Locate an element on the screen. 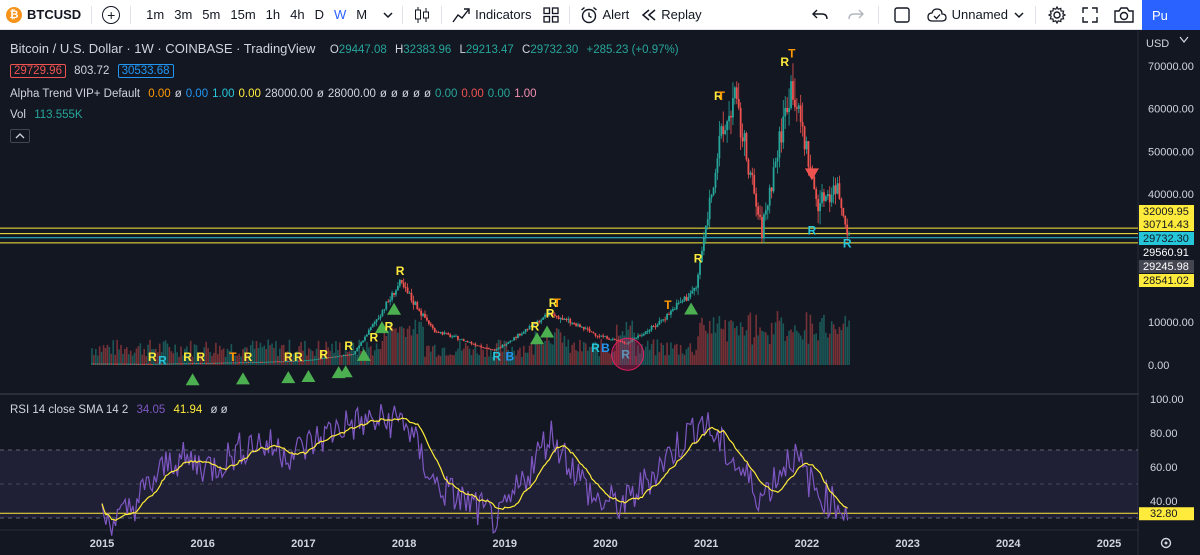 The height and width of the screenshot is (555, 1200). axis-settings-icon is located at coordinates (1166, 543).